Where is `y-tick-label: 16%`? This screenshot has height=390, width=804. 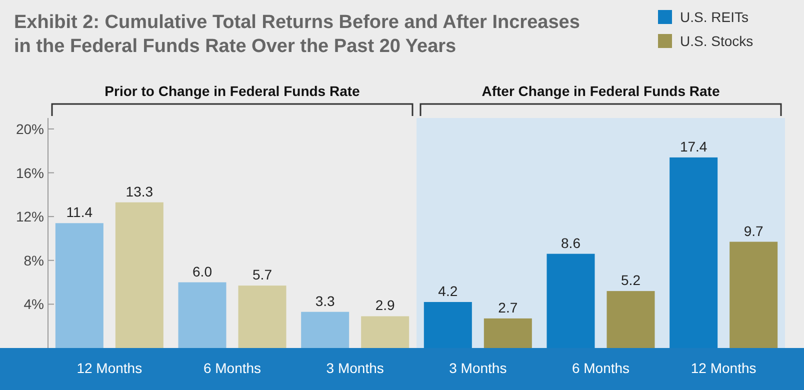
y-tick-label: 16% is located at coordinates (30, 172).